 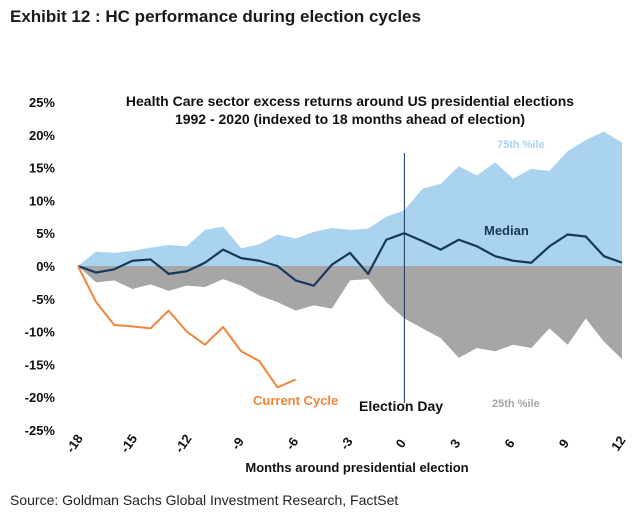 I want to click on x-tick-label-4: -6, so click(x=291, y=443).